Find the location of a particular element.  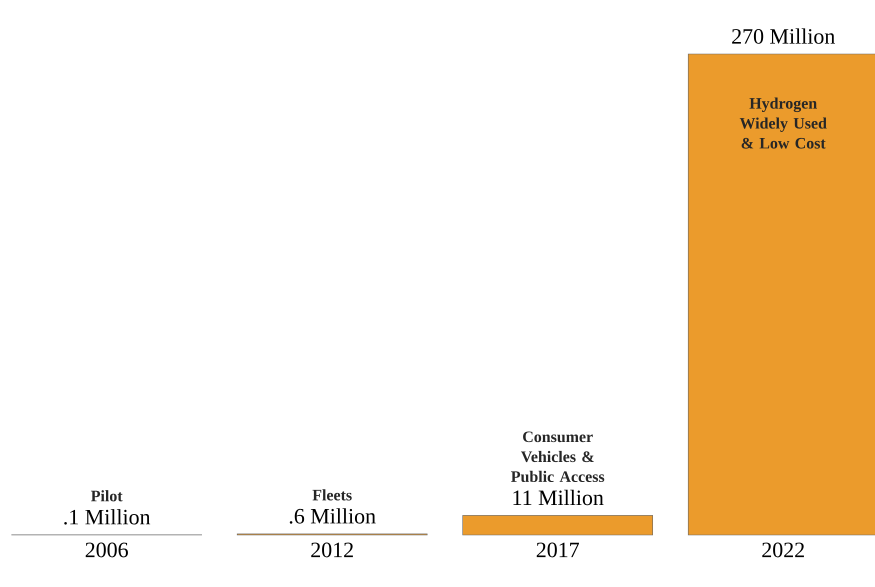

x-tick-label: 2012 is located at coordinates (332, 550).